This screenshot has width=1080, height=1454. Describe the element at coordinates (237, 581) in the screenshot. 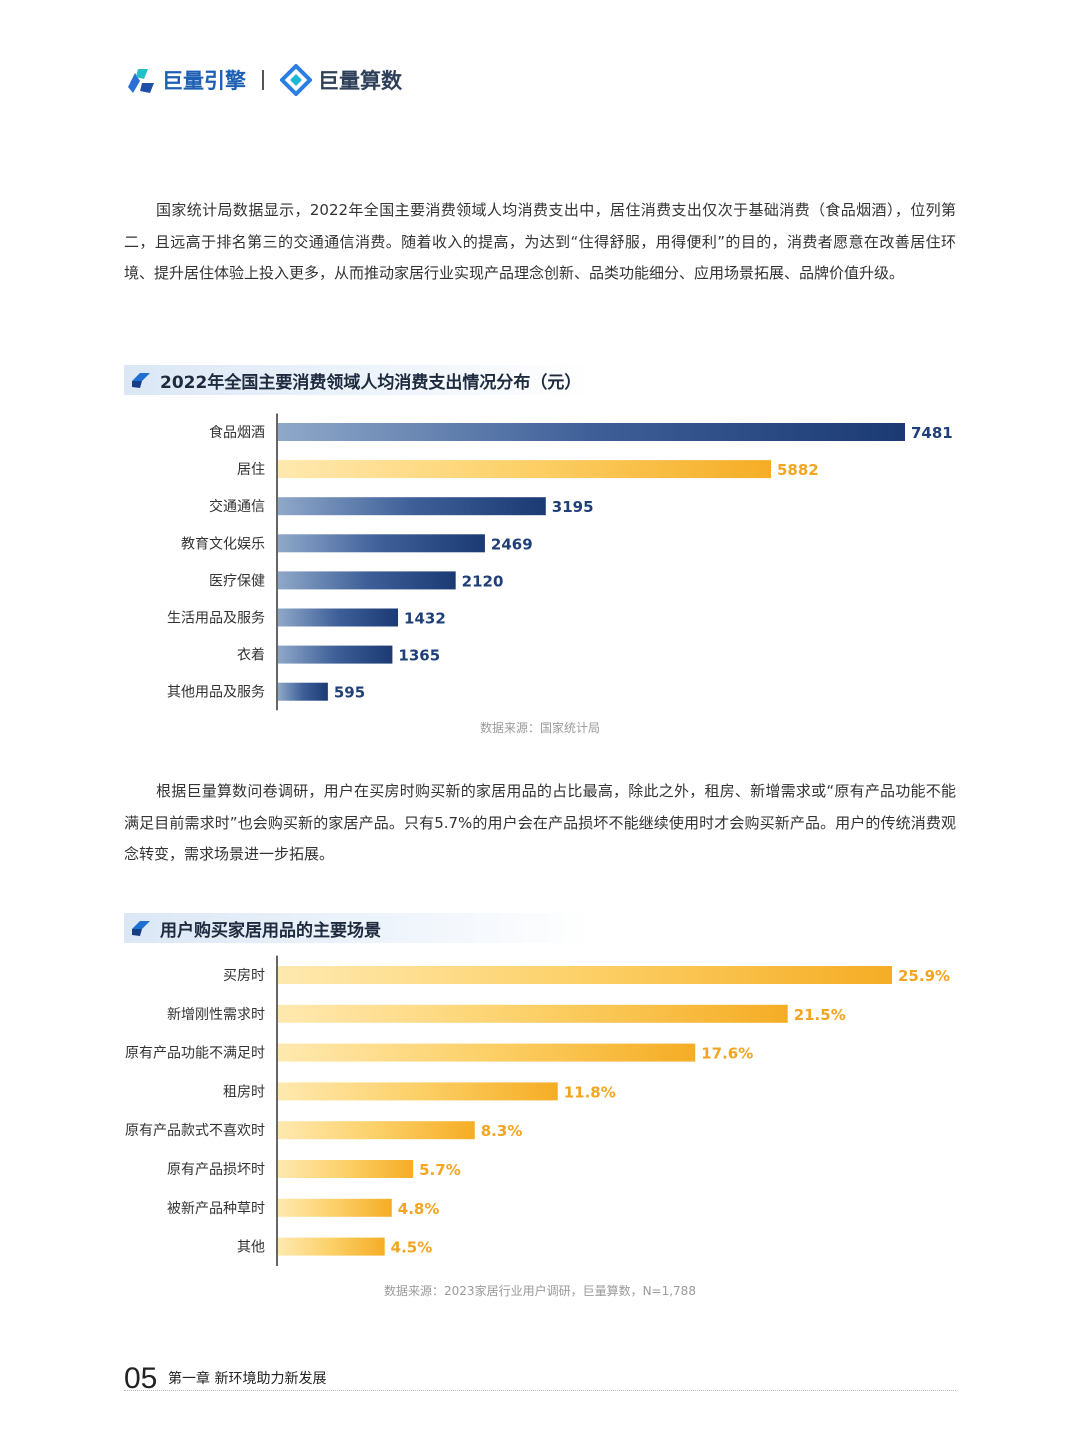

I see `category-label: 医疗保健` at that location.